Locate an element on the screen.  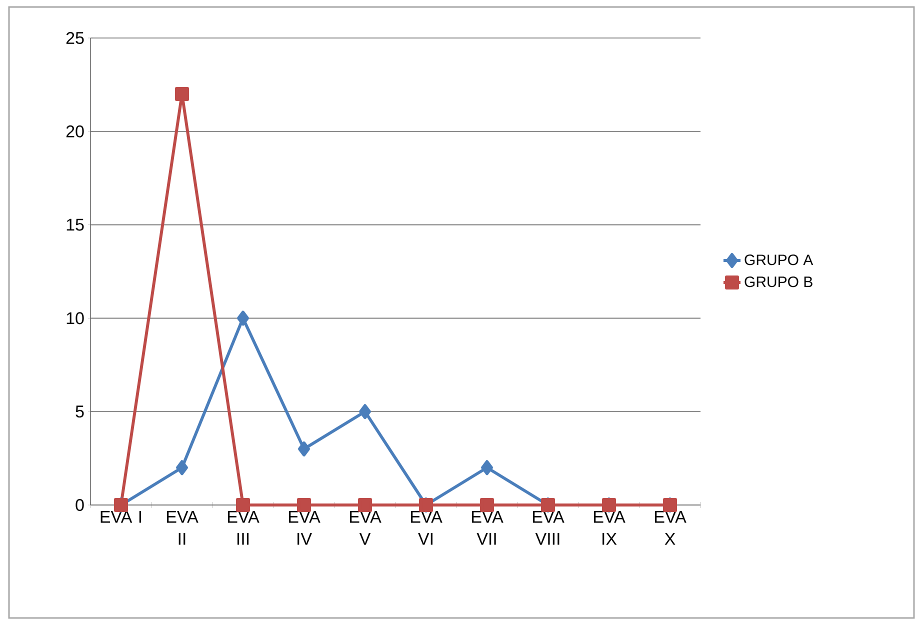
x-tick-label: EVA II is located at coordinates (182, 528).